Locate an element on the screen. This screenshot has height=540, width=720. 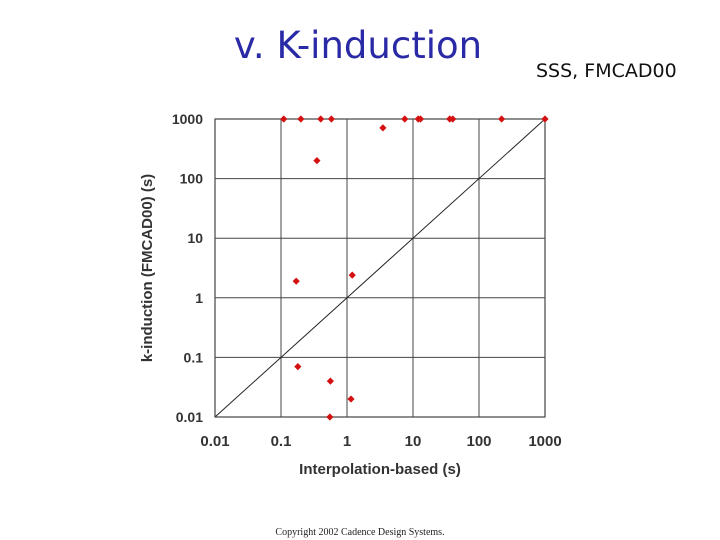
x-tick-label: 100 is located at coordinates (478, 441).